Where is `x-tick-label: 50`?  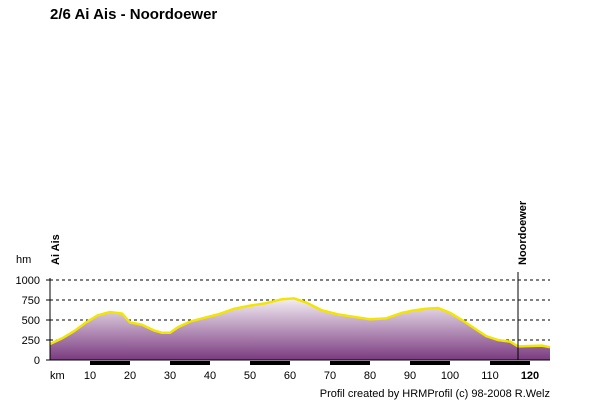 x-tick-label: 50 is located at coordinates (250, 376).